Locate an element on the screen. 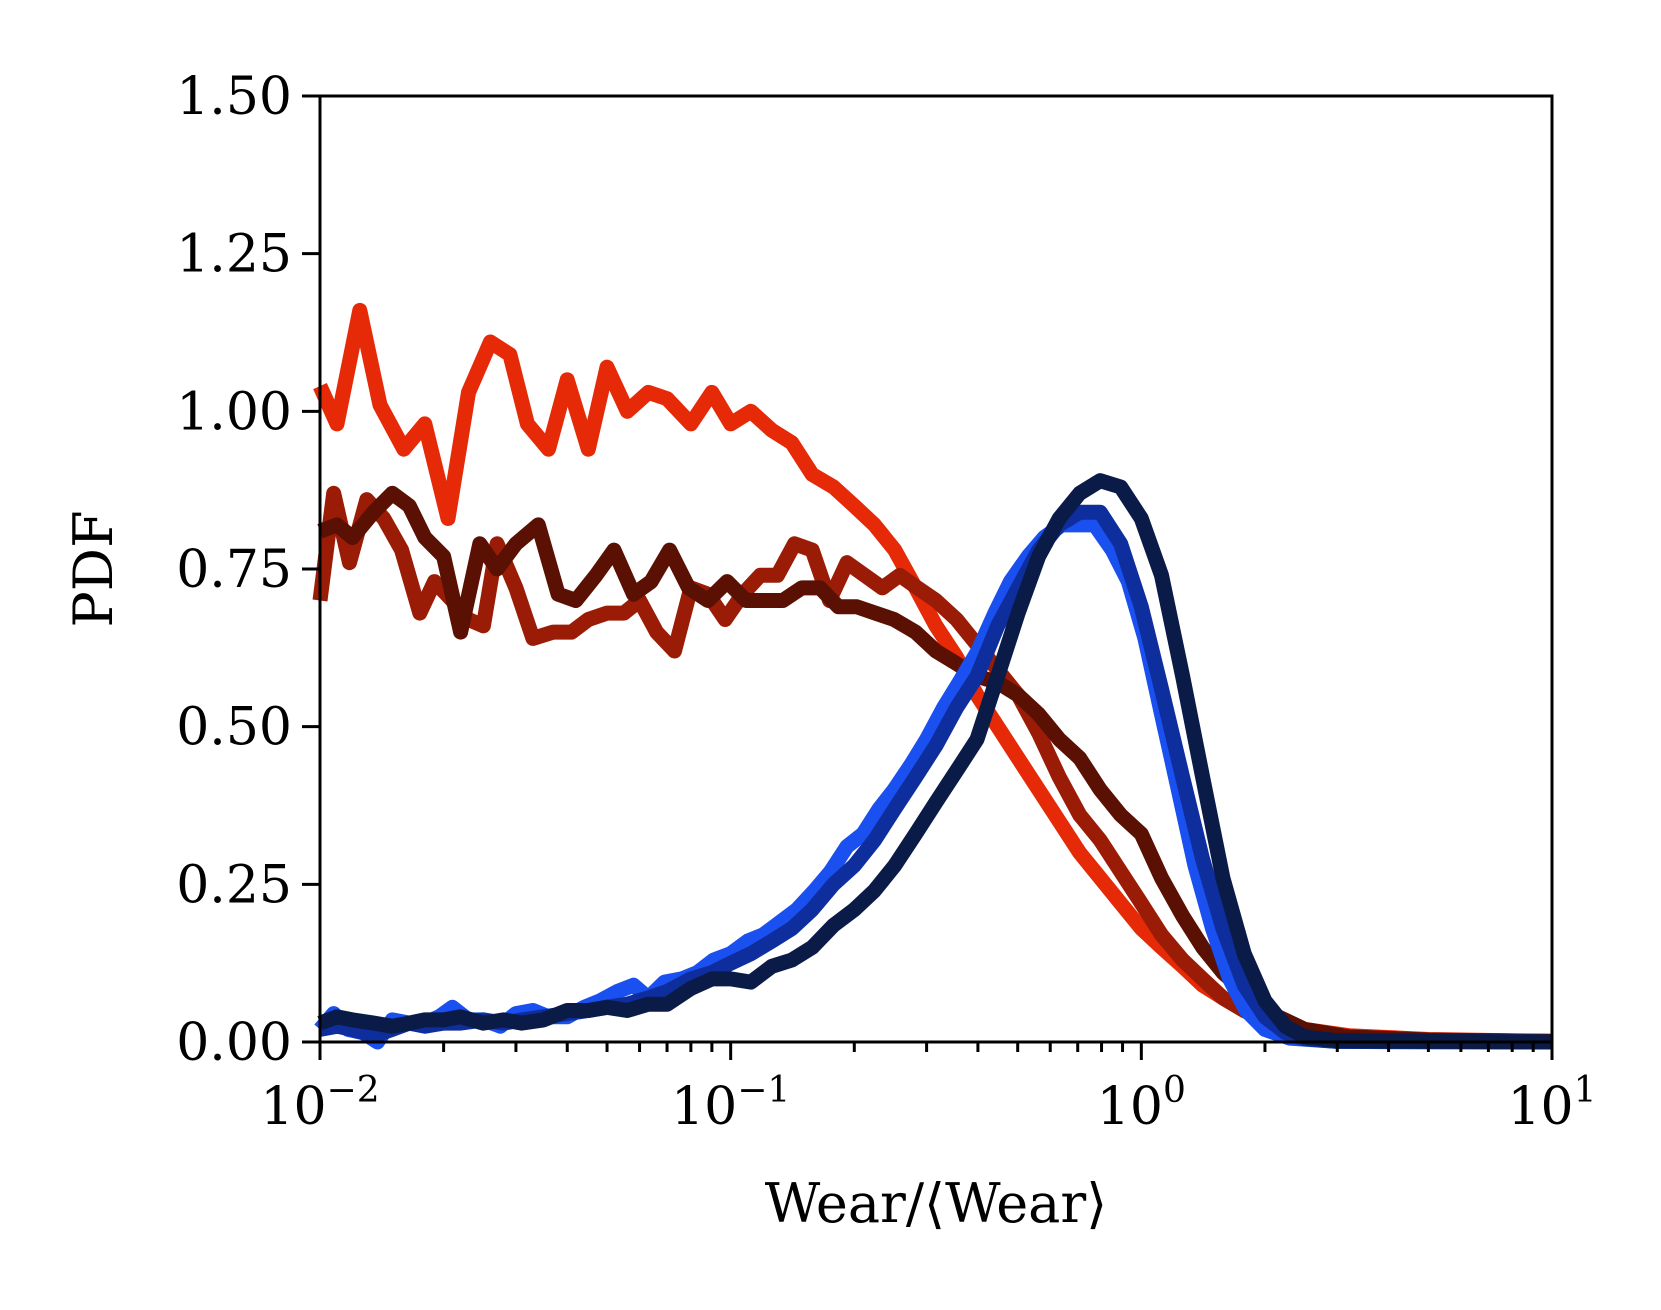 The width and height of the screenshot is (1661, 1310). x-tick-label: 10¹ is located at coordinates (1551, 1103).